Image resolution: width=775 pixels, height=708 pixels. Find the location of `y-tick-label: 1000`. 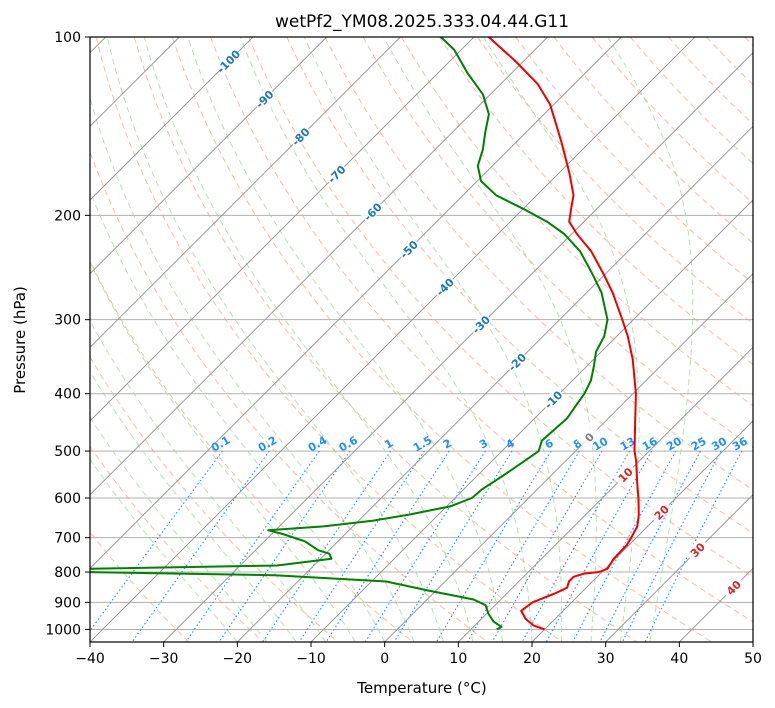

y-tick-label: 1000 is located at coordinates (63, 630).